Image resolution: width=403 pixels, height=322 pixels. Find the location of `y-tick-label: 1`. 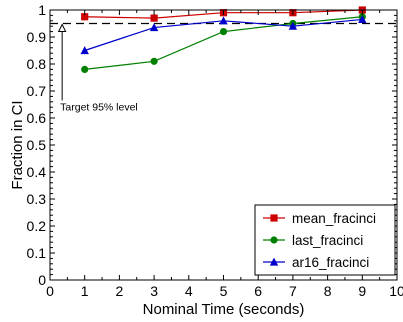

y-tick-label: 1 is located at coordinates (42, 10).